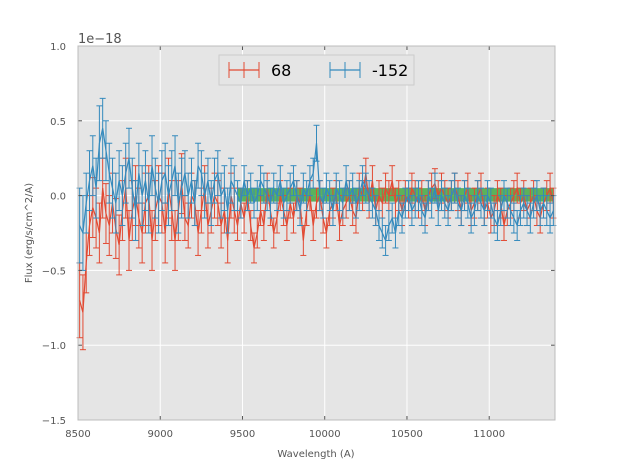 The image size is (617, 467). I want to click on y-tick-label: −1.0, so click(54, 346).